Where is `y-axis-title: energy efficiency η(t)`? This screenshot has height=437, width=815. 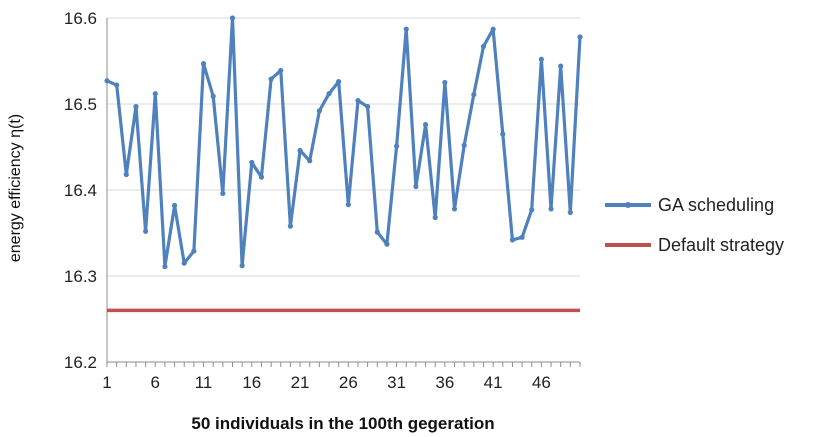 y-axis-title: energy efficiency η(t) is located at coordinates (15, 188).